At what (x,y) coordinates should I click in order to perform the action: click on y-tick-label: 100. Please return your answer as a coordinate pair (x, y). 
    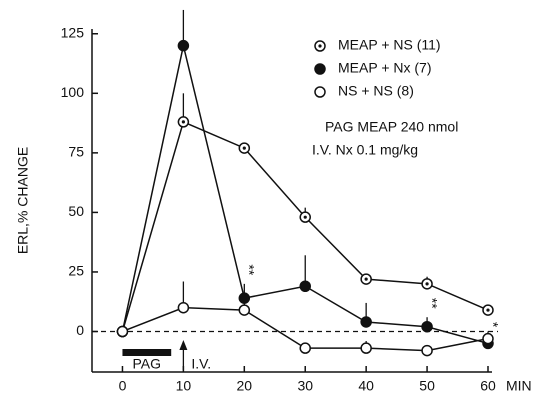
    Looking at the image, I should click on (73, 92).